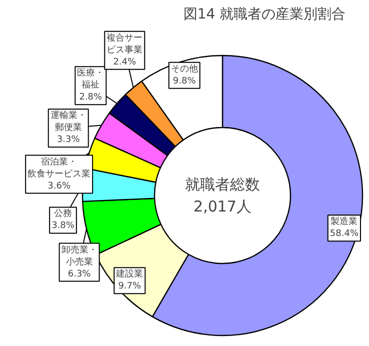 This screenshot has width=369, height=346. Describe the element at coordinates (223, 207) in the screenshot. I see `text: 2,017人` at that location.